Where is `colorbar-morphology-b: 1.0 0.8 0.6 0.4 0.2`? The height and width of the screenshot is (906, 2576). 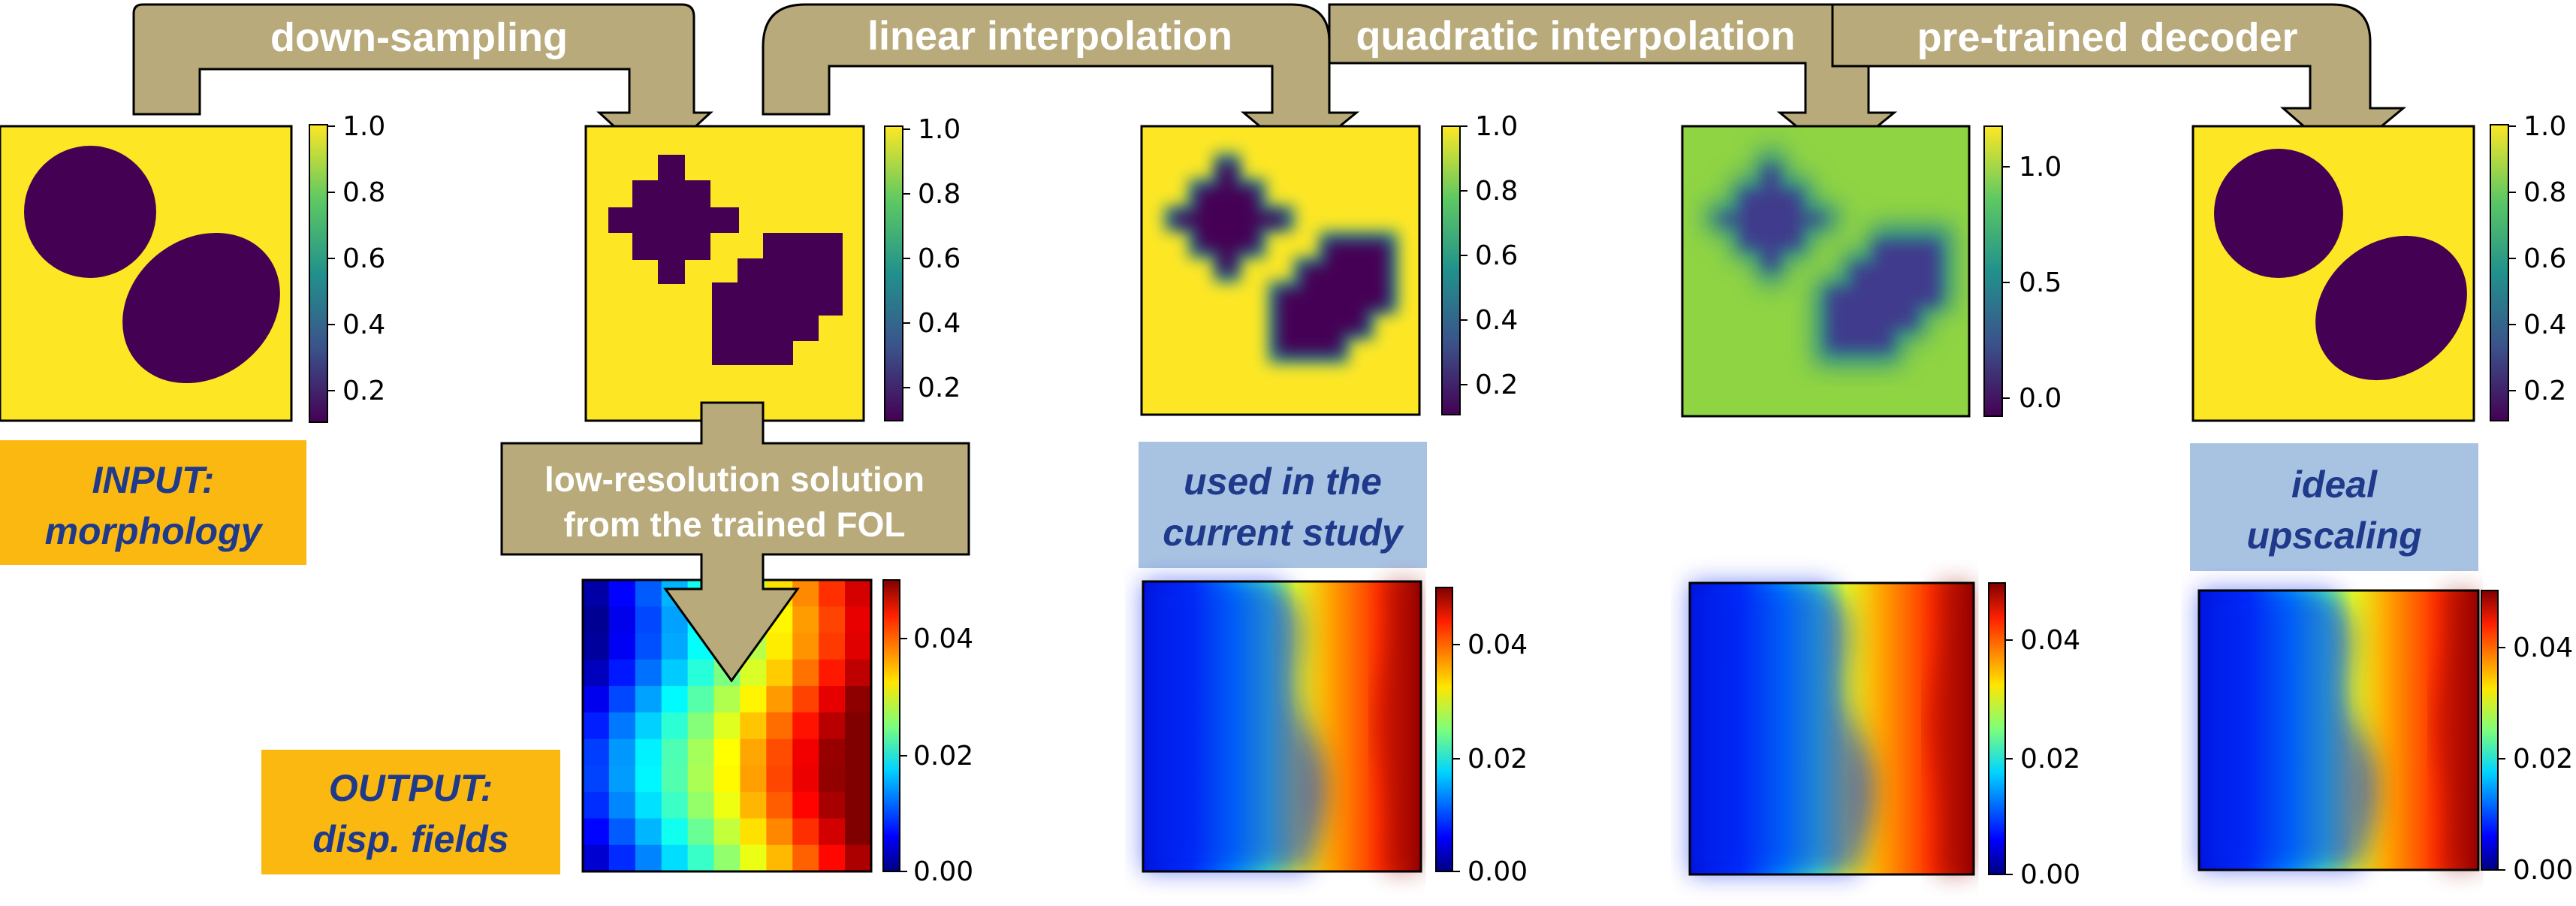
colorbar-morphology-b: 1.0 0.8 0.6 0.4 0.2 is located at coordinates (922, 267).